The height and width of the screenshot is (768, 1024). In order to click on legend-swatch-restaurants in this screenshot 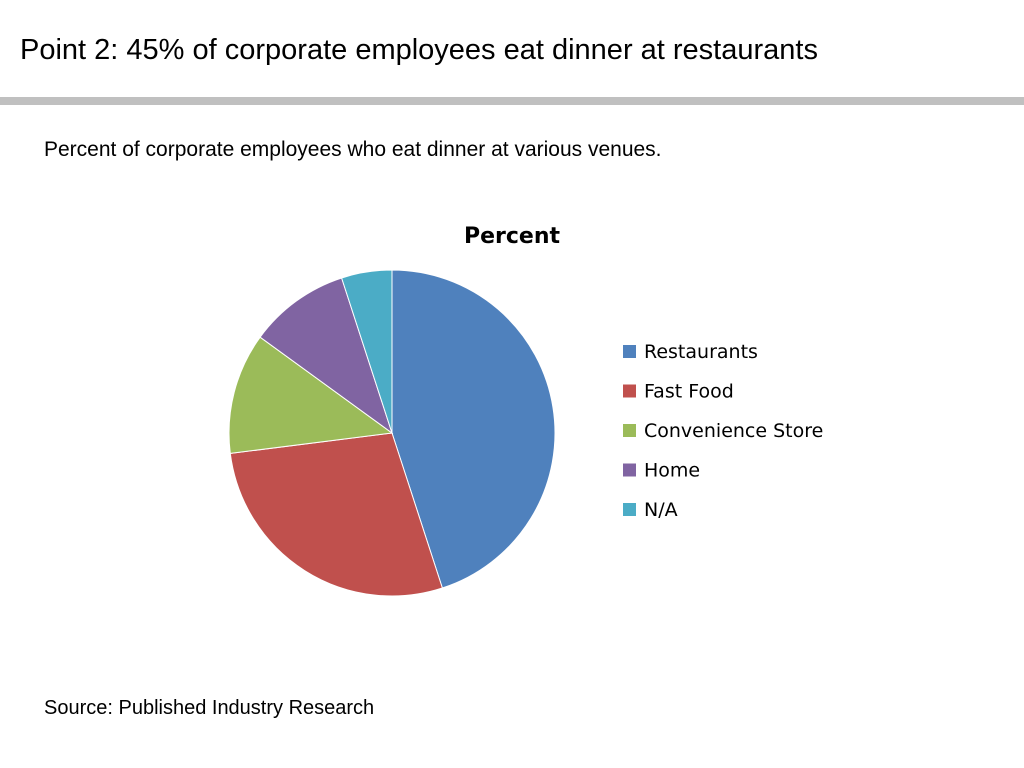, I will do `click(629, 351)`.